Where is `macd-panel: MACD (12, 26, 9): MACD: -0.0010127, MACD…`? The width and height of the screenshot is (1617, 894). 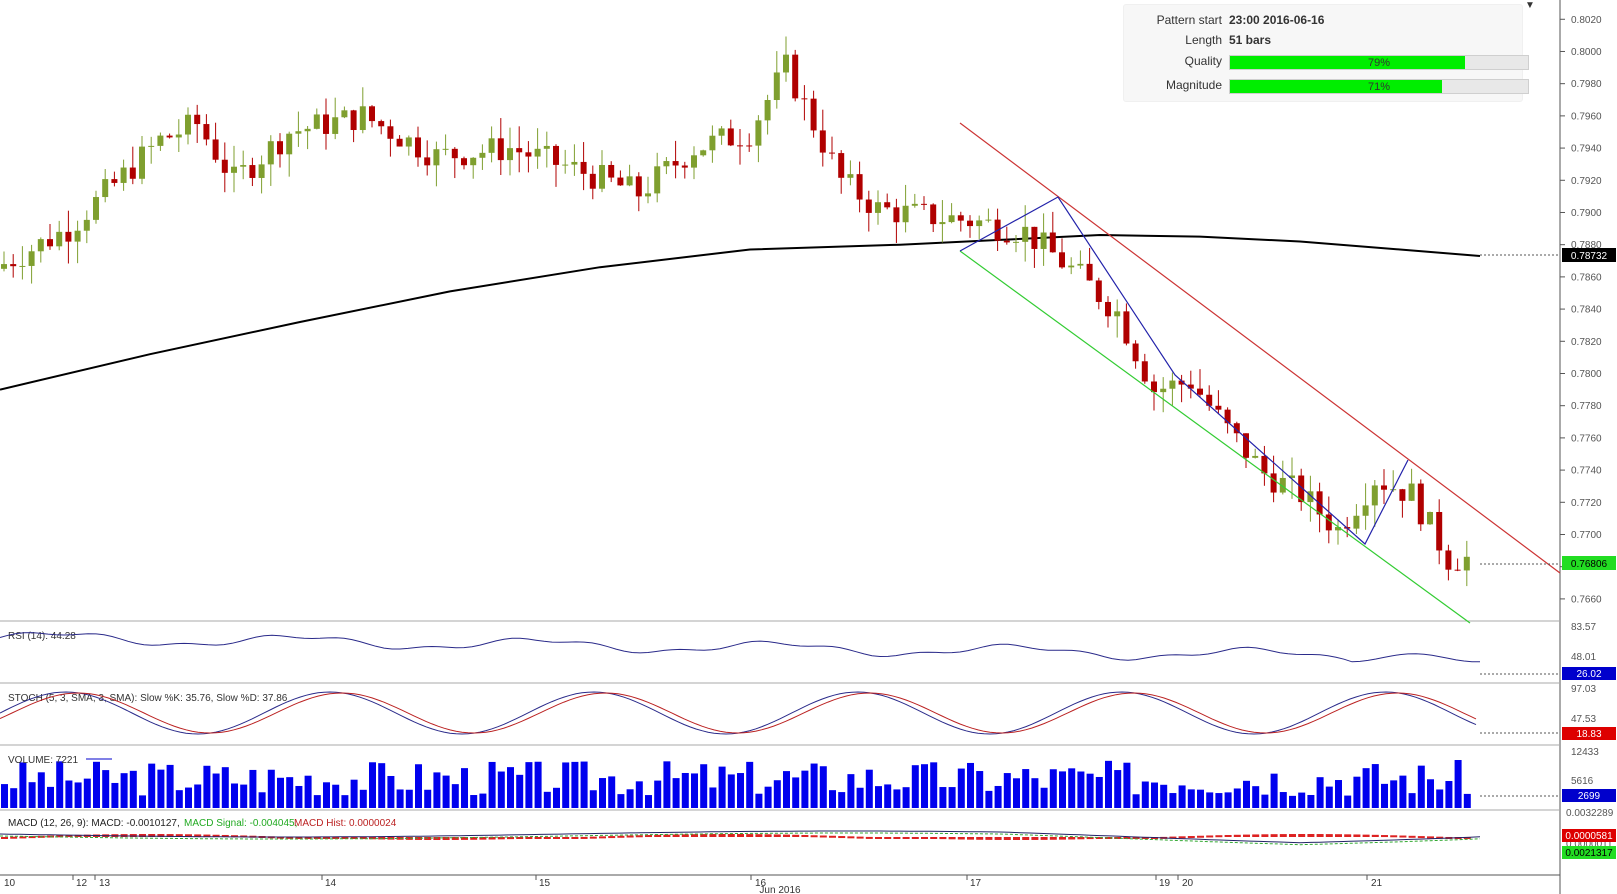 macd-panel: MACD (12, 26, 9): MACD: -0.0010127, MACD… is located at coordinates (808, 833).